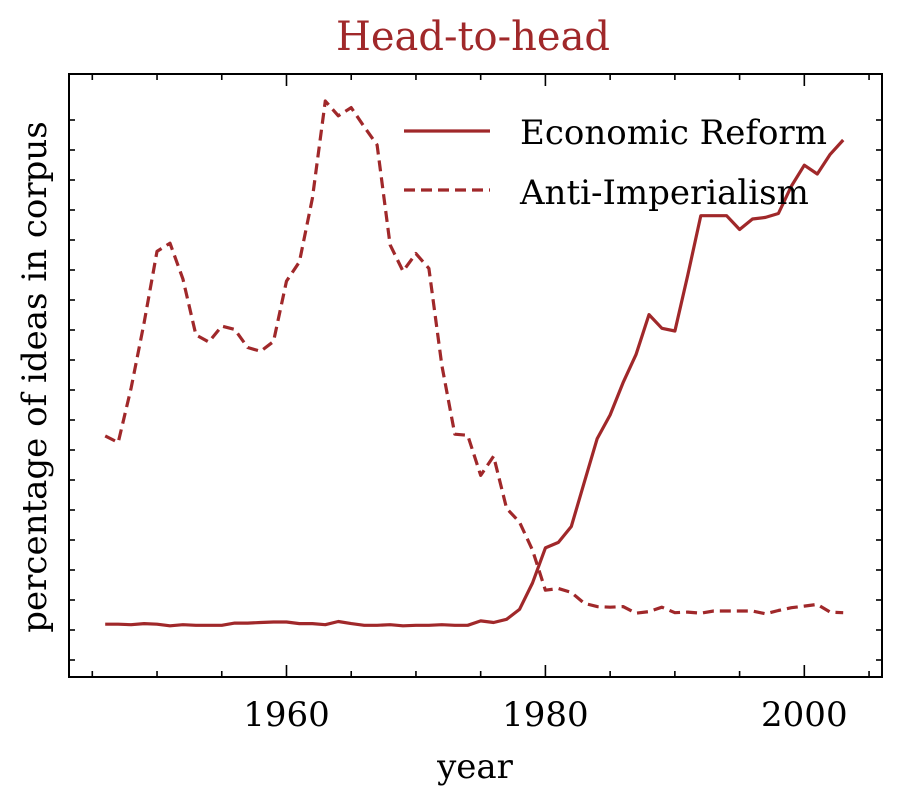  I want to click on y-axis-label: percentage of ideas in corpus, so click(35, 376).